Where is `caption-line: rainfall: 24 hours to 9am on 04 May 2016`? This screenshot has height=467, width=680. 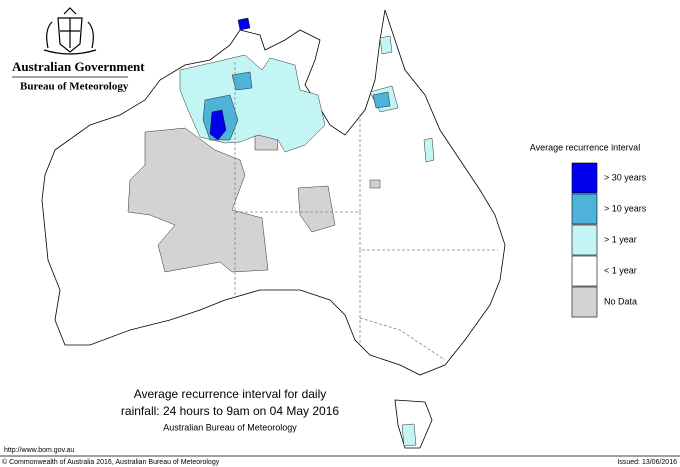
caption-line: rainfall: 24 hours to 9am on 04 May 2016 is located at coordinates (230, 411).